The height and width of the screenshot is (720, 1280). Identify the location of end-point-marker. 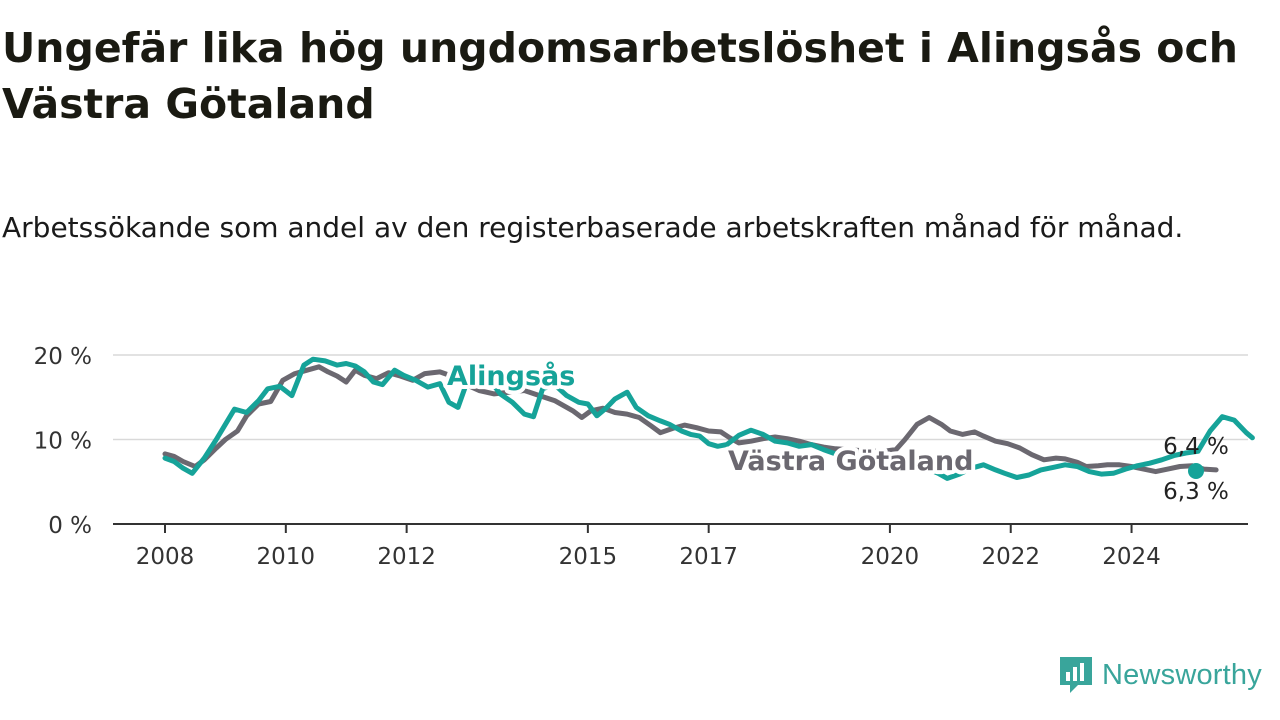
(1196, 471).